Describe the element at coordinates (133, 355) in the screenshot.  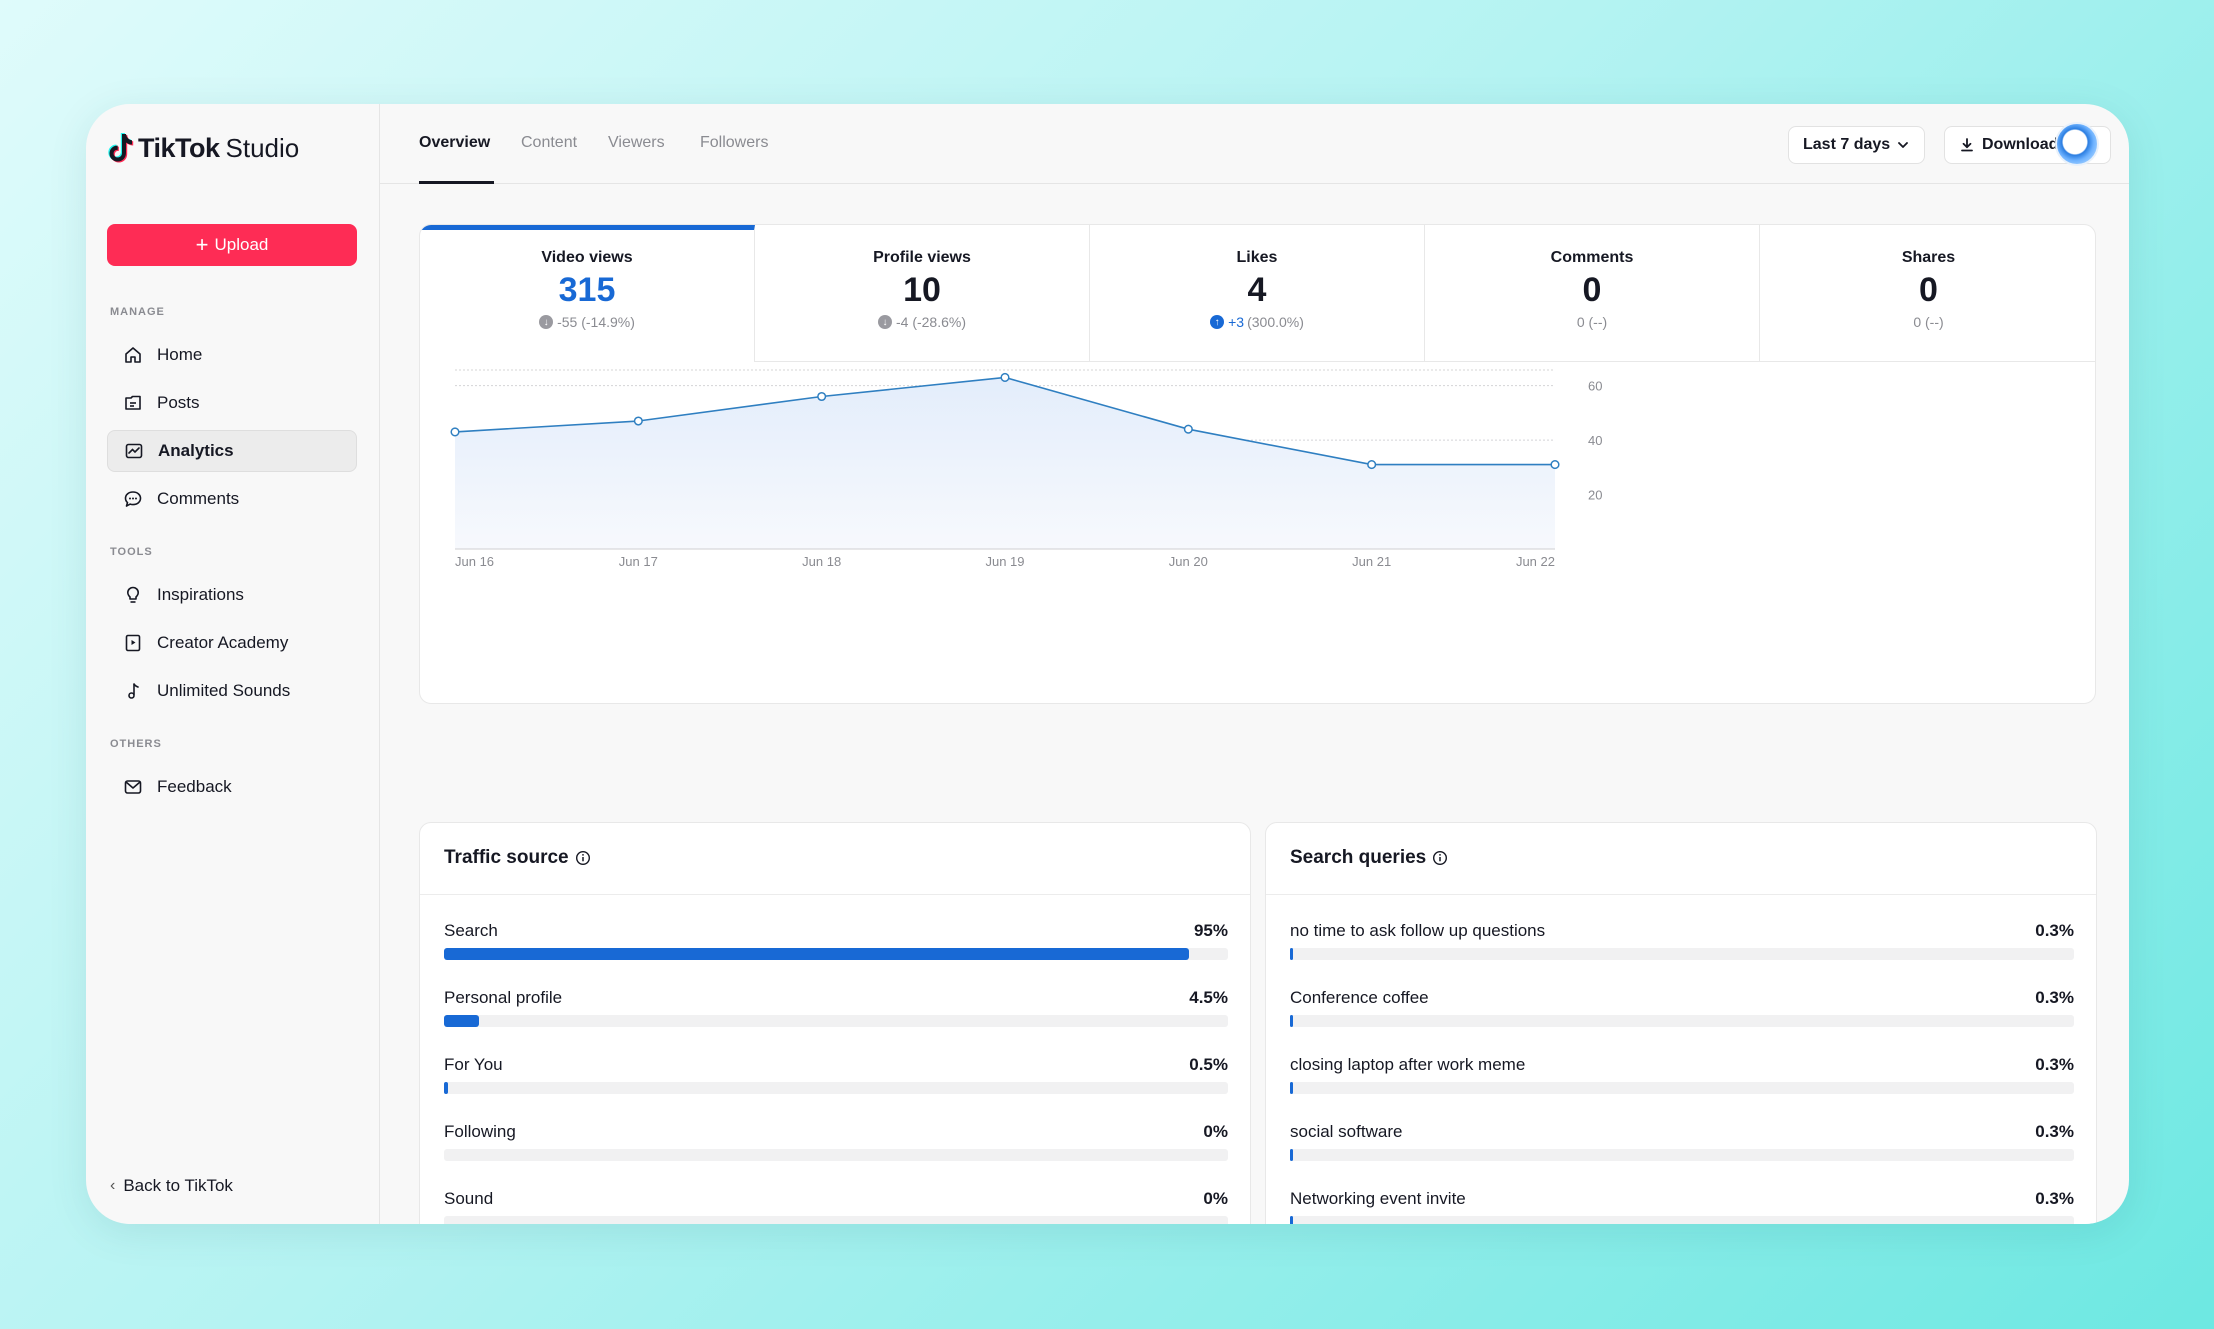
I see `home-icon` at that location.